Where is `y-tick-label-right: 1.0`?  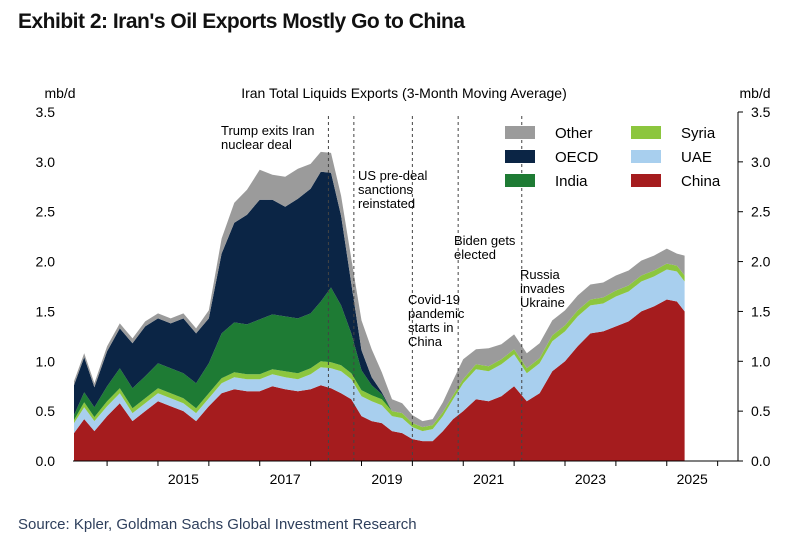
y-tick-label-right: 1.0 is located at coordinates (761, 361).